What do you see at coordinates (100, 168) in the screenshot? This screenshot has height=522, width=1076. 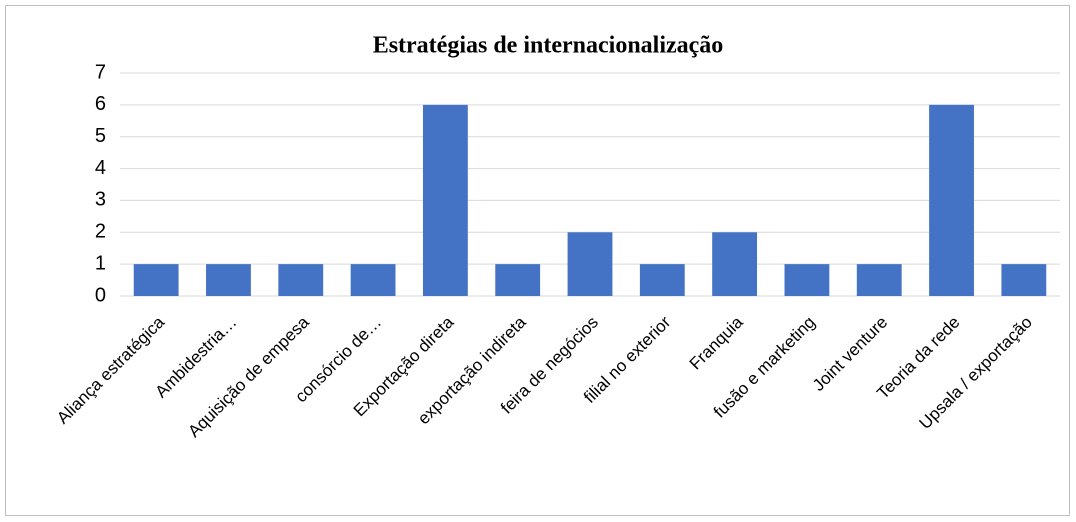 I see `y-tick-label: 4` at bounding box center [100, 168].